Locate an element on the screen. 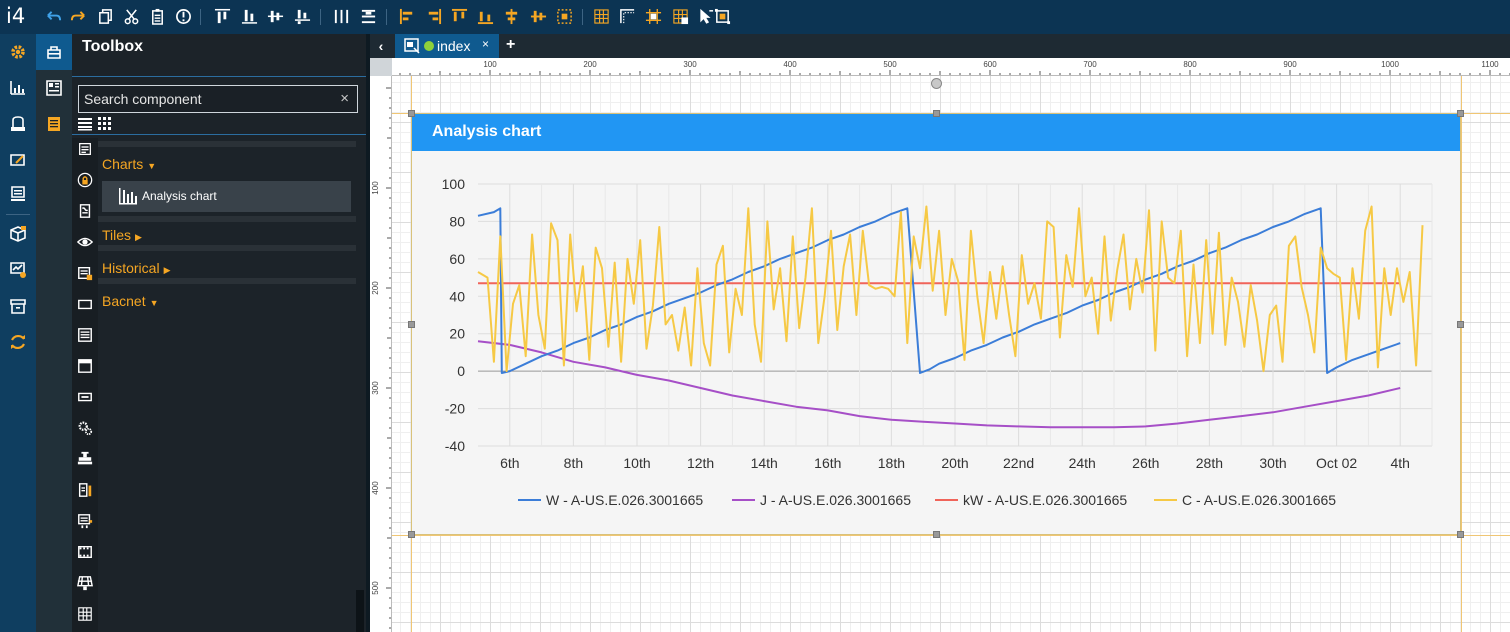 This screenshot has width=1510, height=632. rail-report is located at coordinates (18, 194).